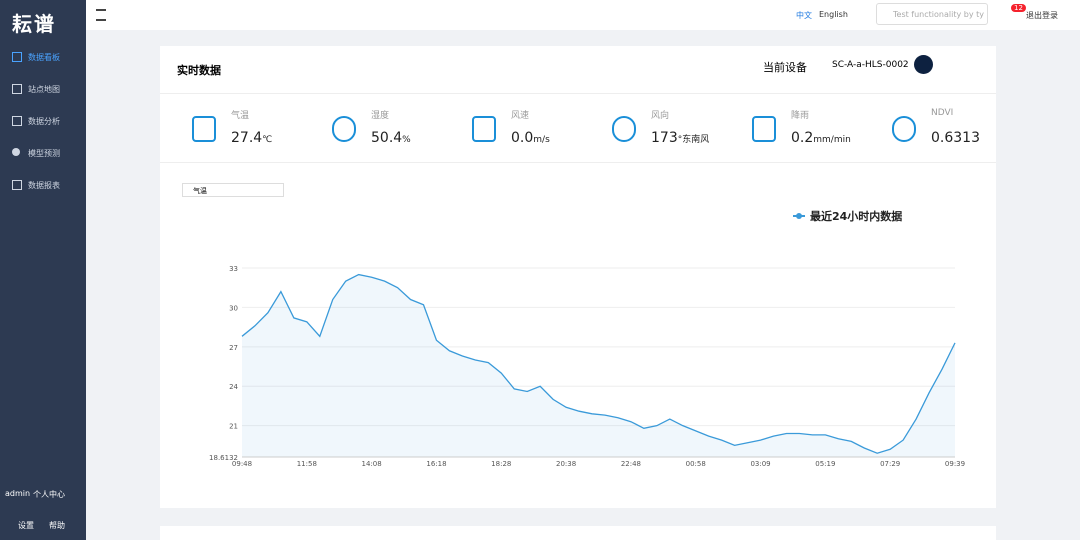 This screenshot has height=540, width=1080. Describe the element at coordinates (660, 116) in the screenshot. I see `metric-label: 风向` at that location.